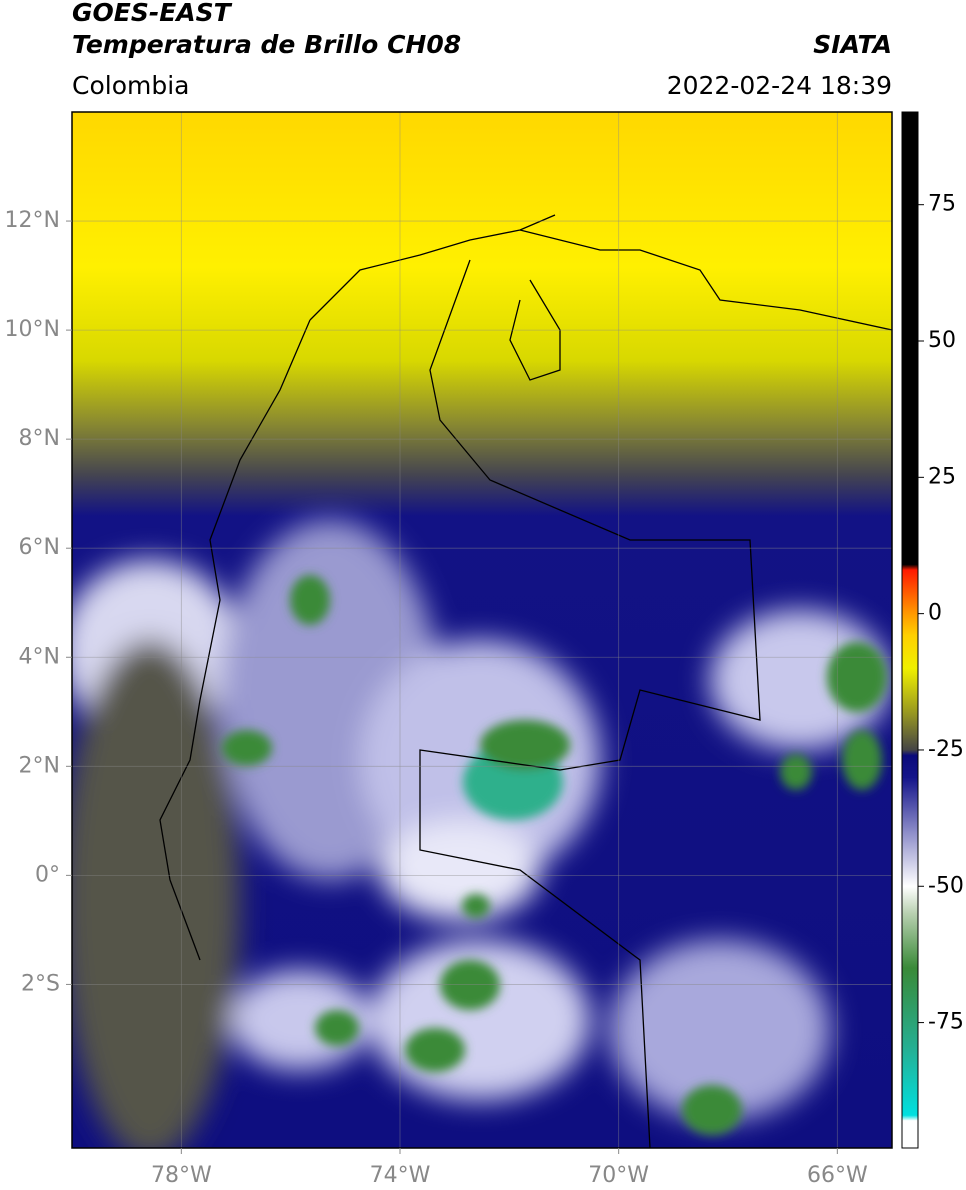 This screenshot has width=966, height=1190. Describe the element at coordinates (942, 476) in the screenshot. I see `colorbar-tick-label: 25` at that location.